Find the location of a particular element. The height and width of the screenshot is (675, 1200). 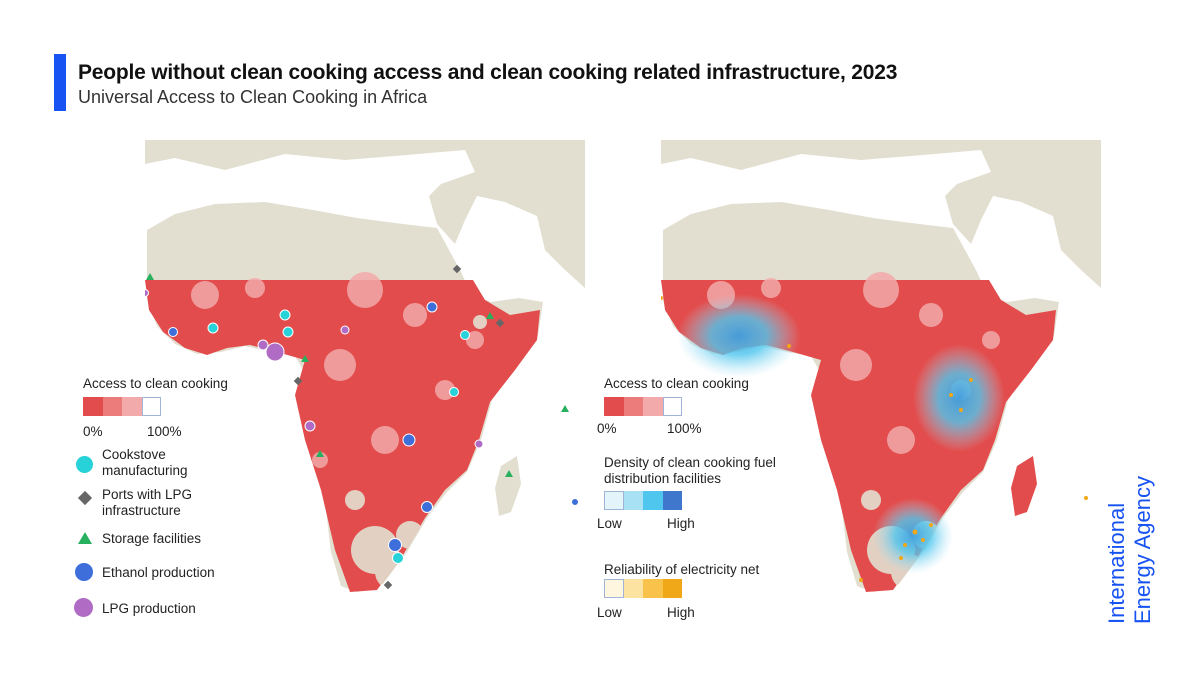

legend-density-scale is located at coordinates (643, 500).